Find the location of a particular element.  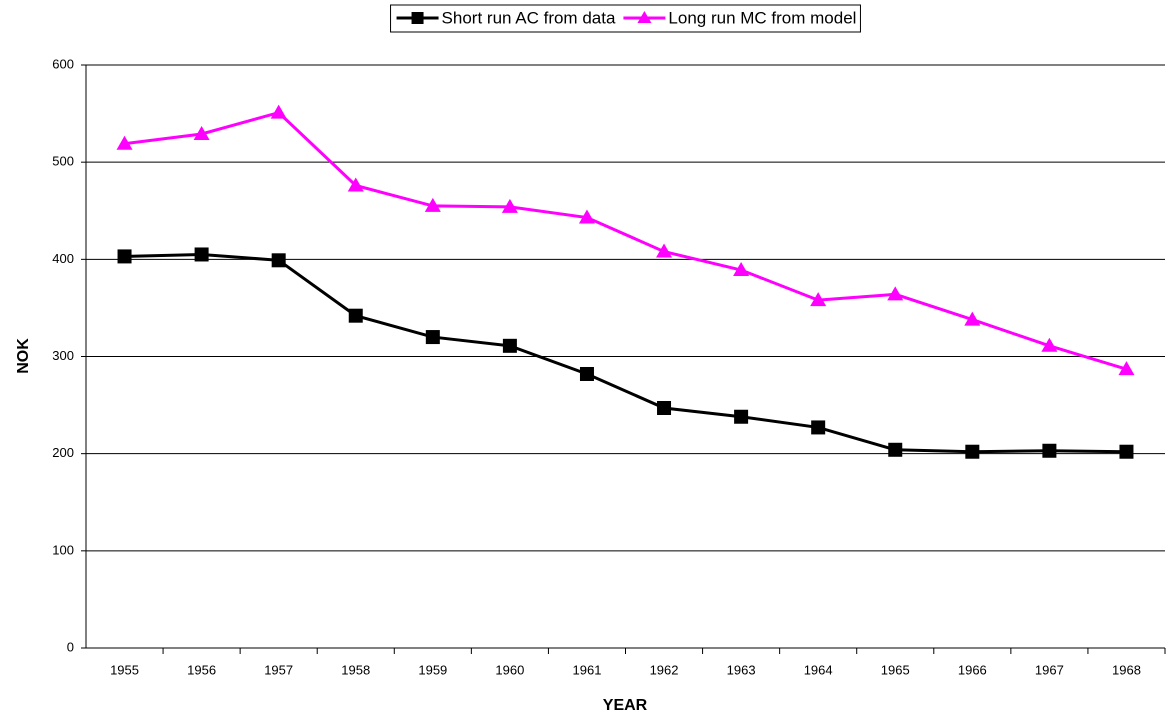

y-axis-title: NOK is located at coordinates (23, 356).